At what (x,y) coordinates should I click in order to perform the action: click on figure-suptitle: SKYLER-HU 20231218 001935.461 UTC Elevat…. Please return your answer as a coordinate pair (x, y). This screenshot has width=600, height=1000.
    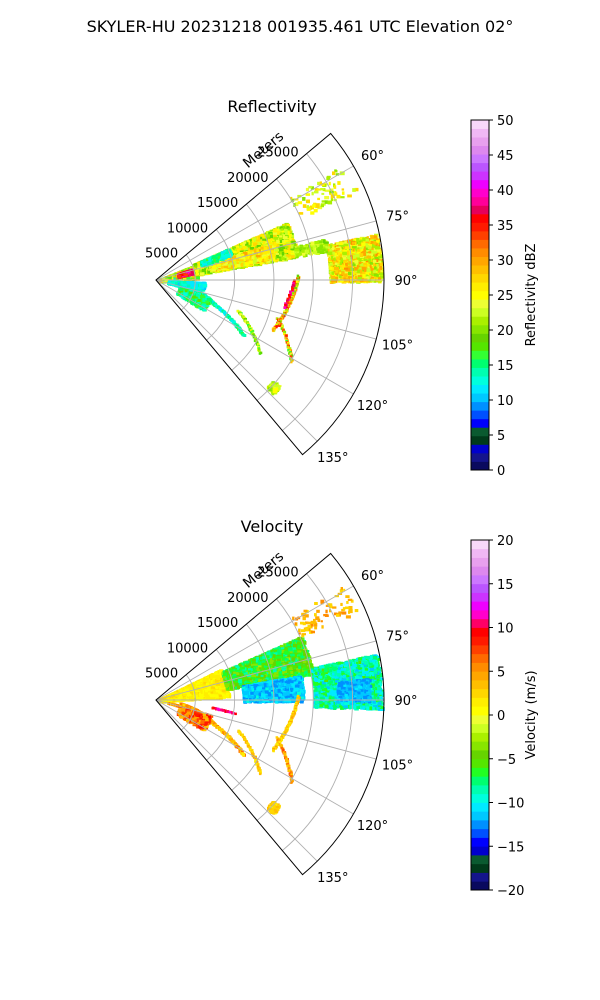
    Looking at the image, I should click on (300, 26).